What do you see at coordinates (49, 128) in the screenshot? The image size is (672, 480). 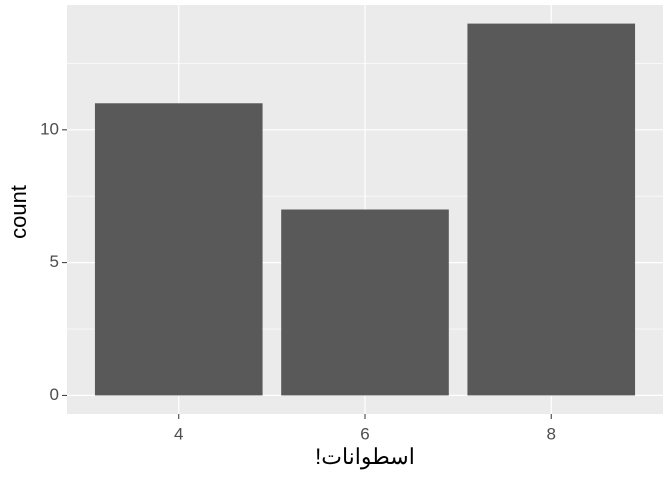 I see `y-tick-label: 10` at bounding box center [49, 128].